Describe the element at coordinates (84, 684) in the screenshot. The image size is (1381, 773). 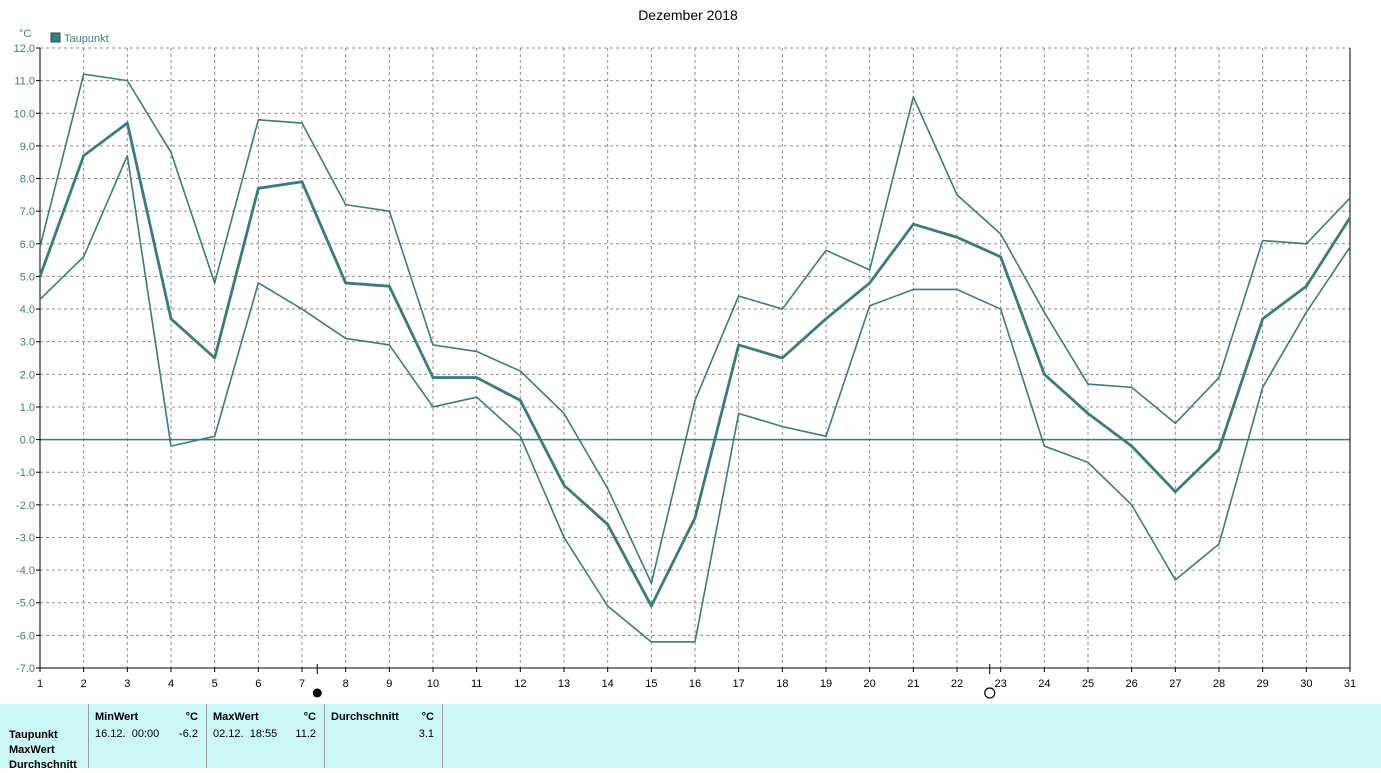
I see `x-tick-label: 2` at that location.